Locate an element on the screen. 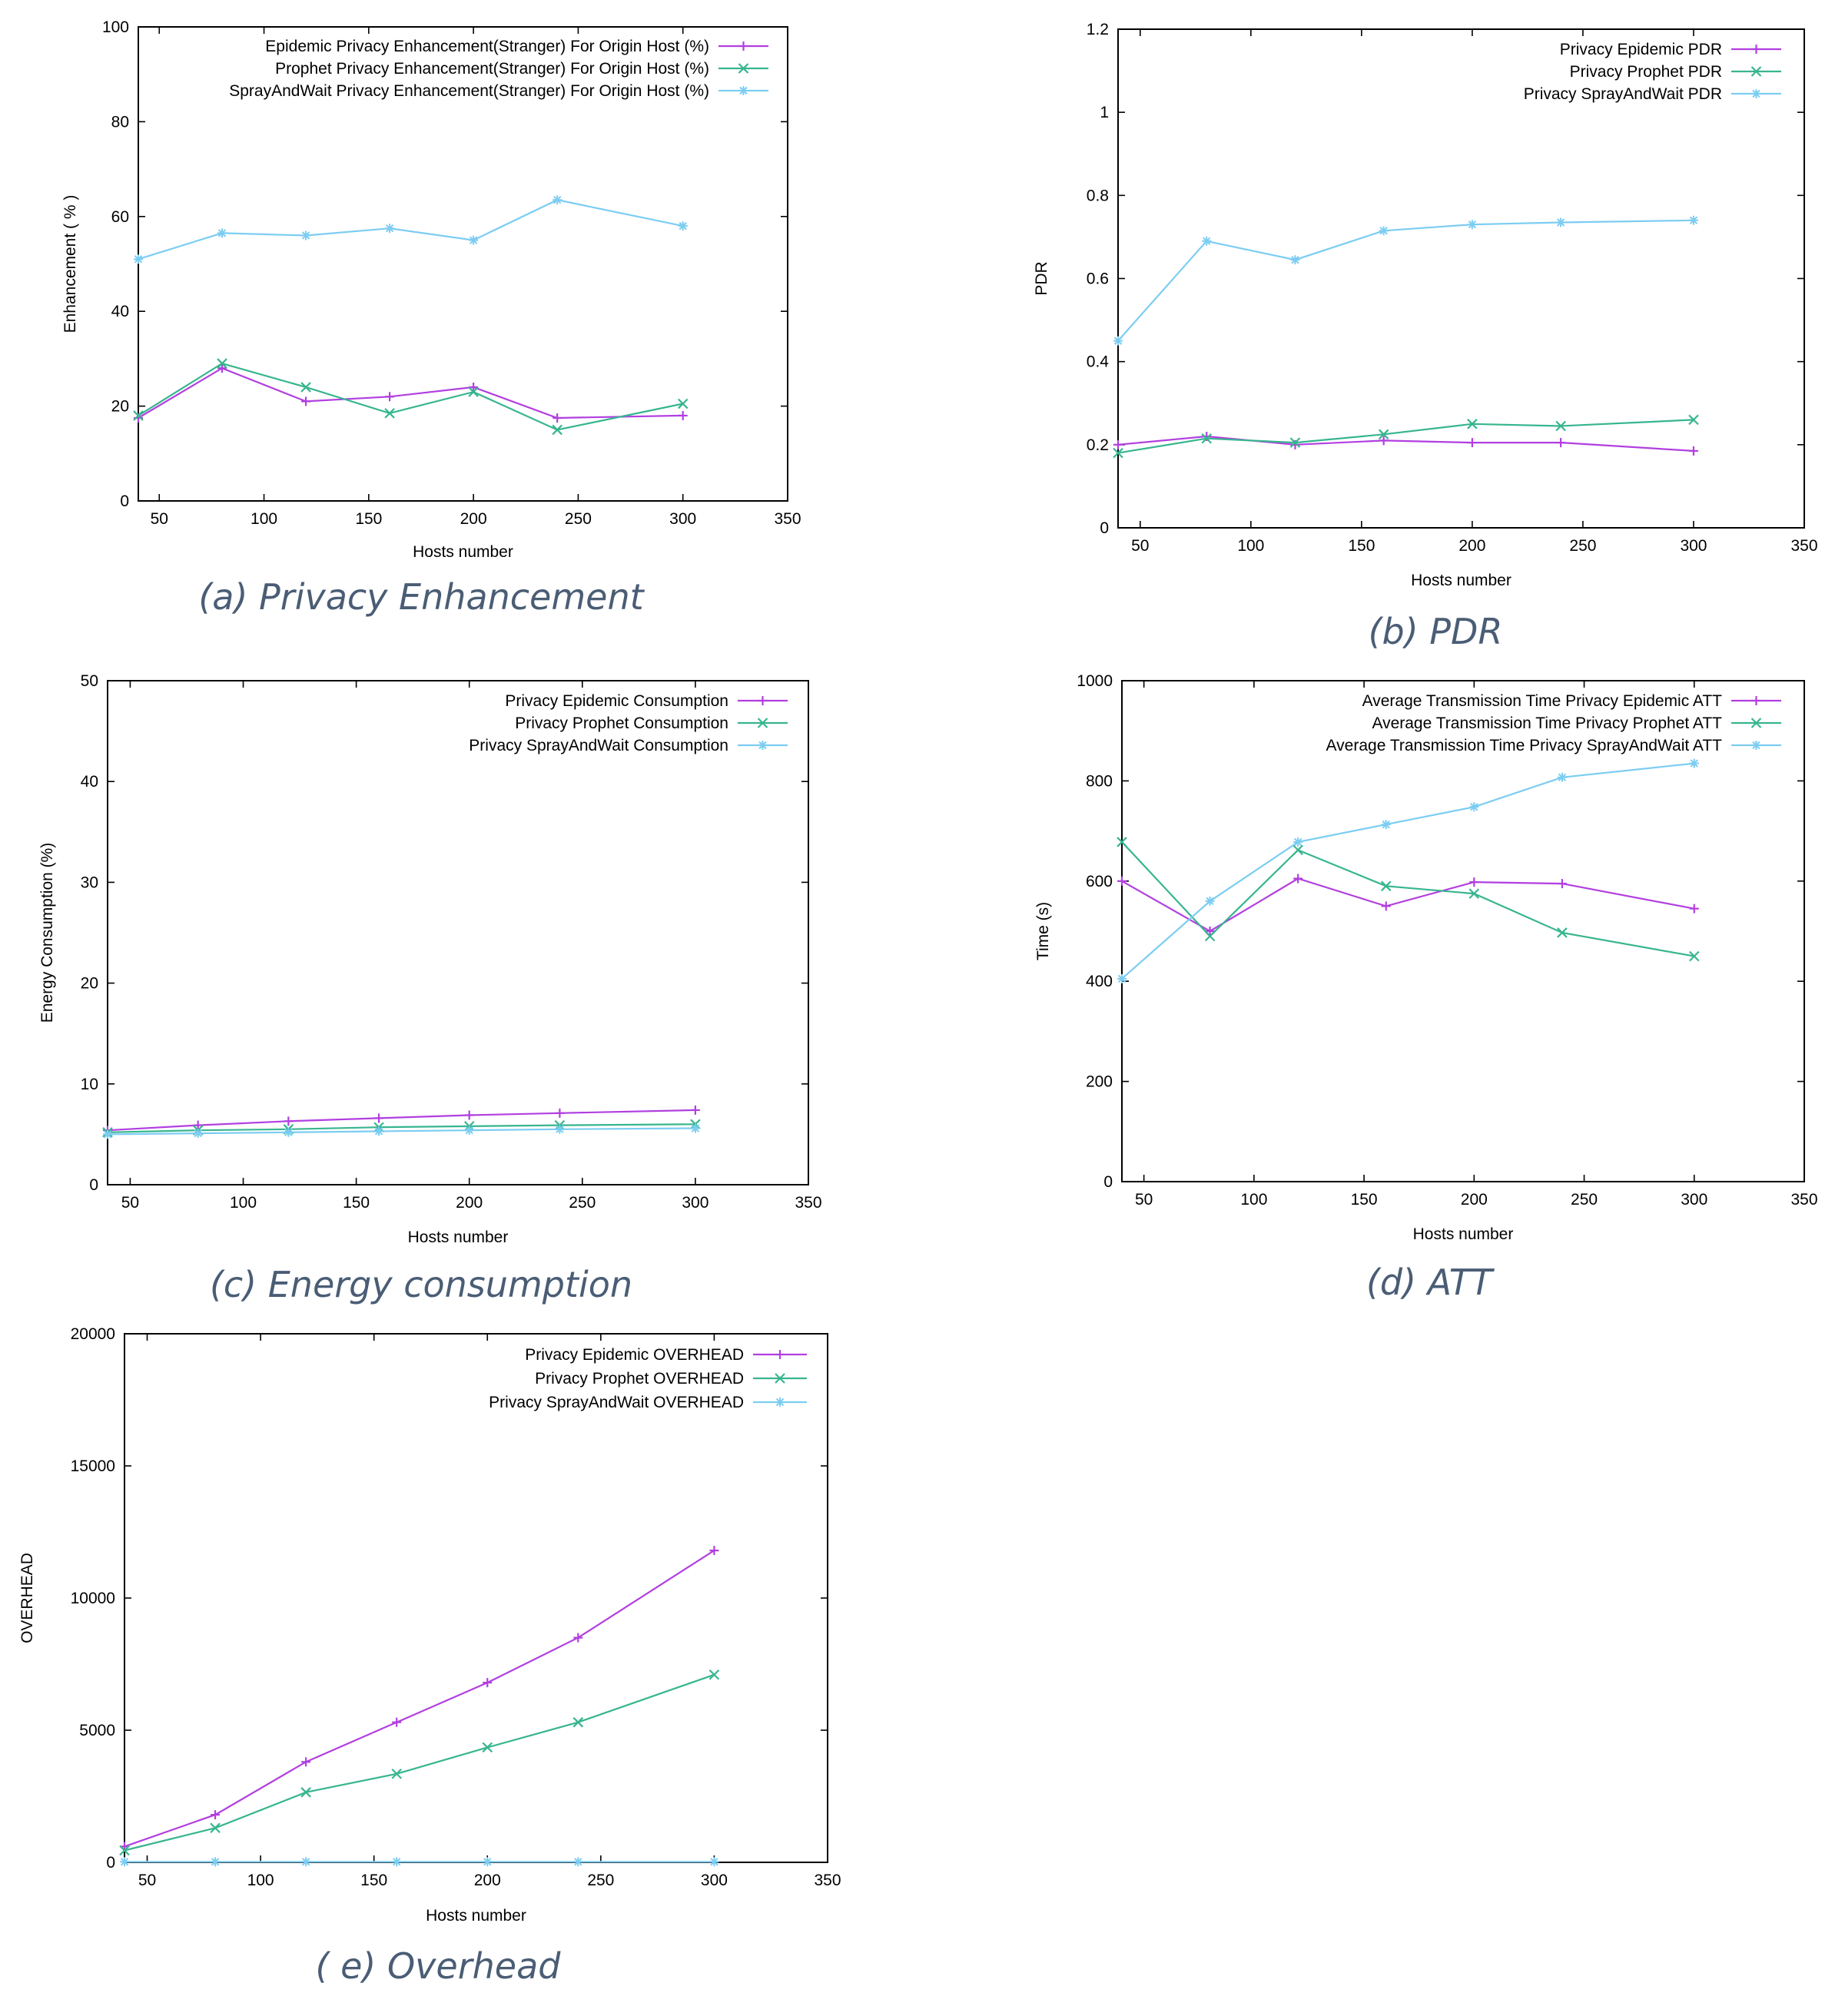 The width and height of the screenshot is (1845, 2016). chart-b-legend-marker-spray is located at coordinates (1756, 93).